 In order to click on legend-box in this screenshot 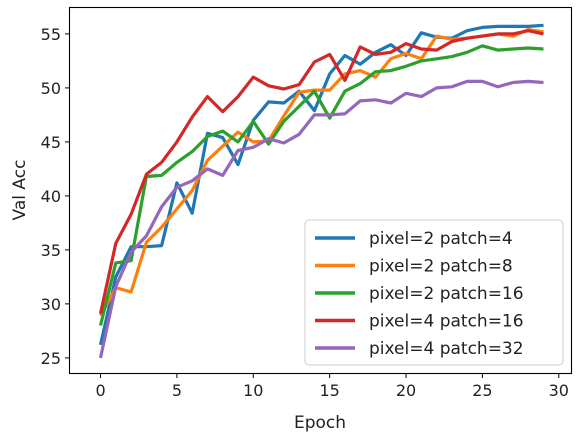, I will do `click(434, 292)`.